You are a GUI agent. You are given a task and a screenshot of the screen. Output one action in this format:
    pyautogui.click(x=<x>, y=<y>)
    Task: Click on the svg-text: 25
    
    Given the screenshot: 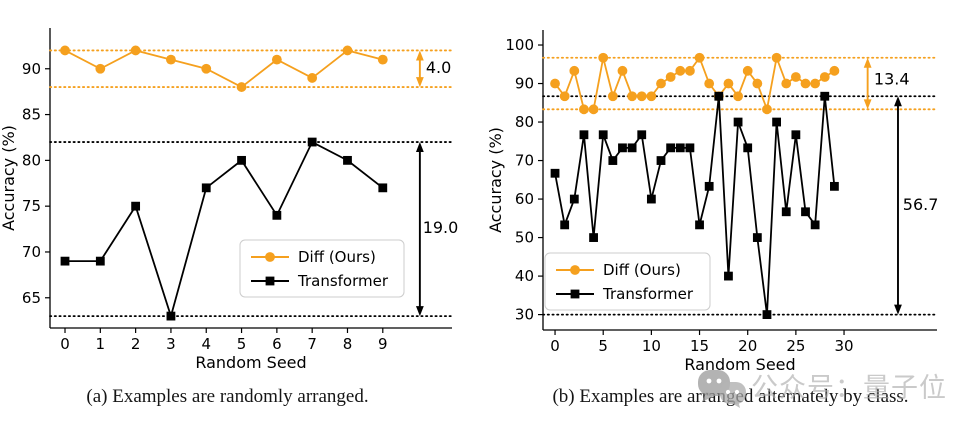 What is the action you would take?
    pyautogui.click(x=795, y=346)
    